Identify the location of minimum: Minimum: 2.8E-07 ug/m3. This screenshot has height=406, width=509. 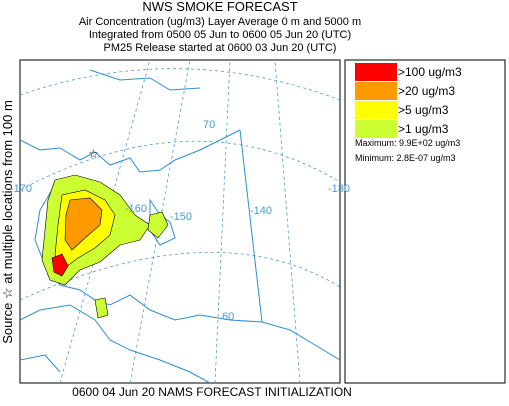
(405, 158).